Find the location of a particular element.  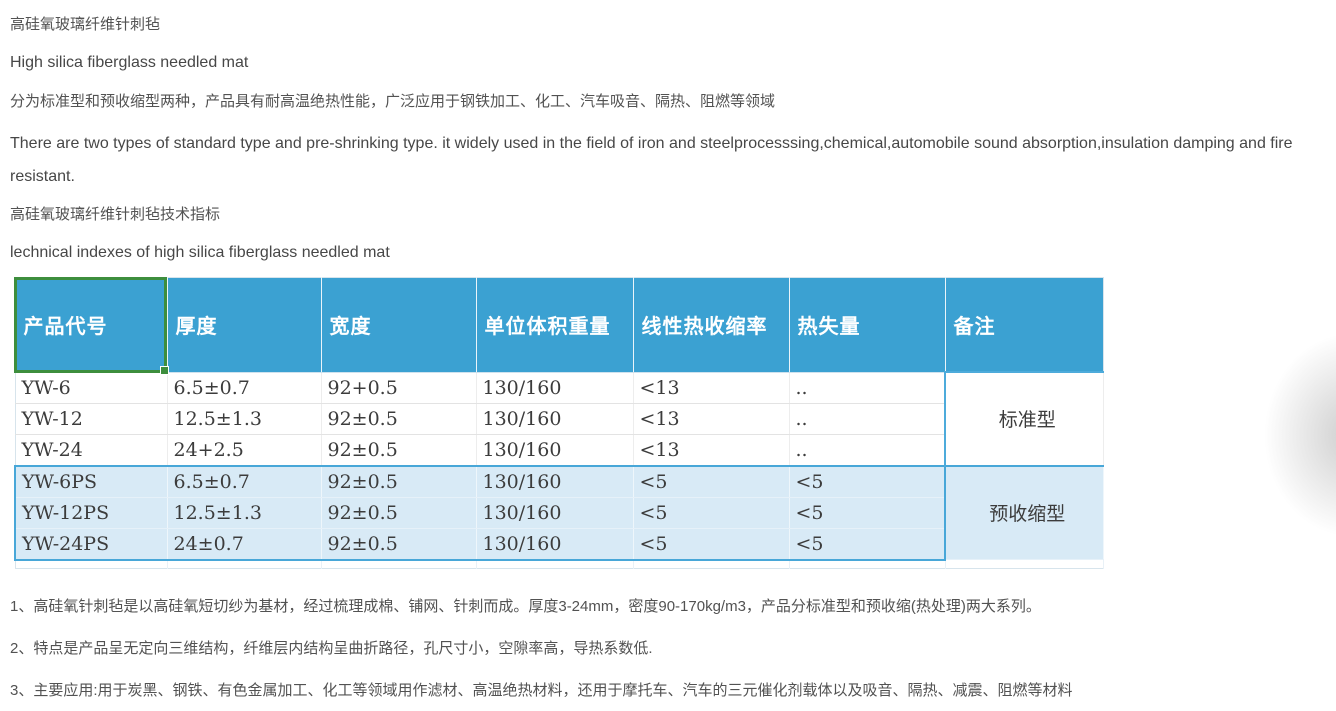

col-header-unit-volume-weight: 单位体积重量 is located at coordinates (555, 325).